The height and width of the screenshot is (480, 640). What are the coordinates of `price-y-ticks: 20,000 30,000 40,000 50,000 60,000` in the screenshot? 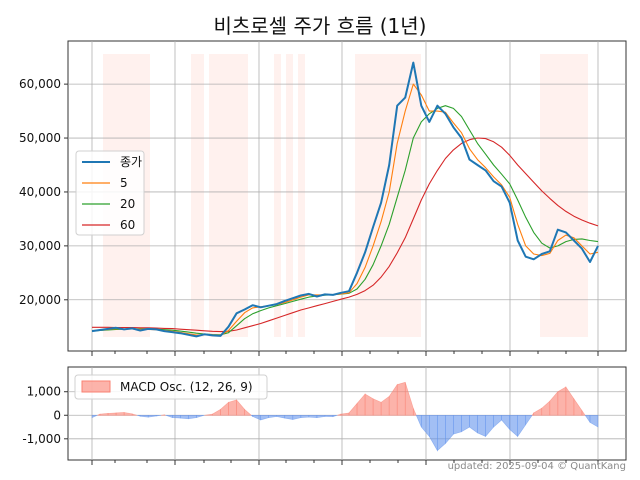 It's located at (43, 192).